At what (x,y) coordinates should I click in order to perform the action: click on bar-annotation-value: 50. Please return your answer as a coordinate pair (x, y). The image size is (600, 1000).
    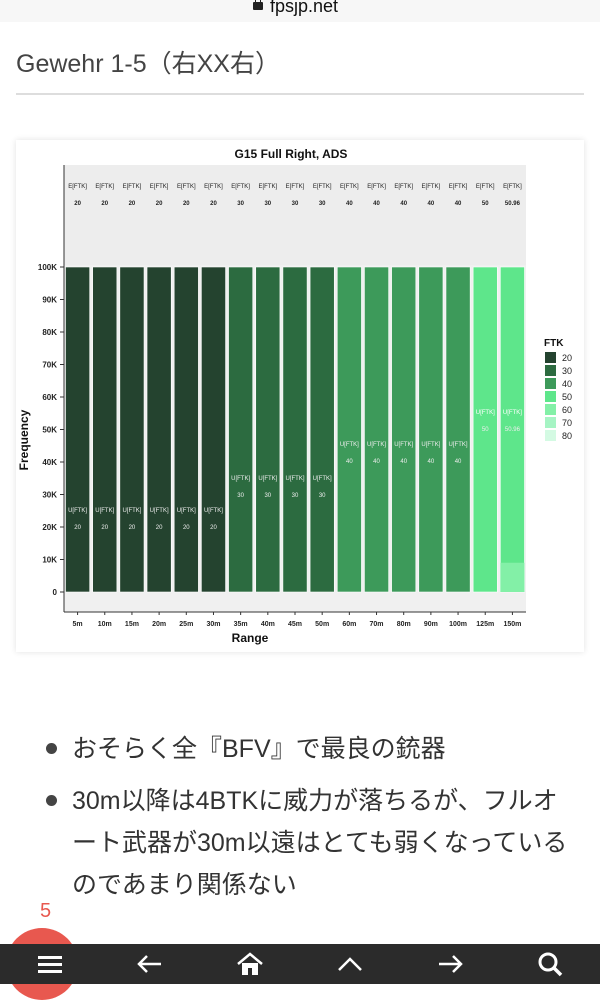
    Looking at the image, I should click on (485, 430).